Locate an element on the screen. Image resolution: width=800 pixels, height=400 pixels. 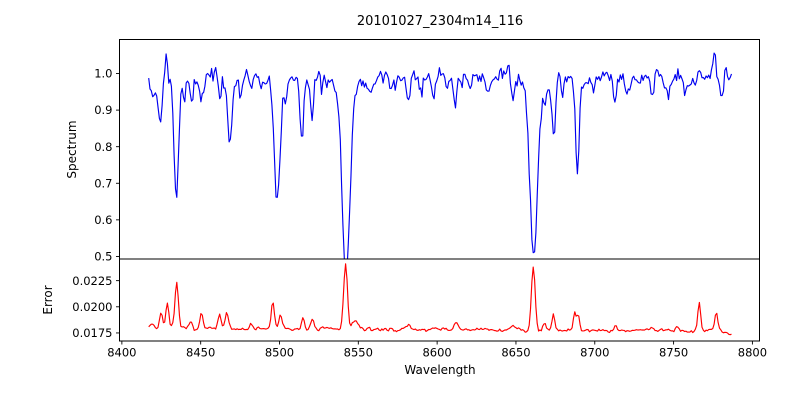
x-tick-label: 8650 is located at coordinates (515, 353).